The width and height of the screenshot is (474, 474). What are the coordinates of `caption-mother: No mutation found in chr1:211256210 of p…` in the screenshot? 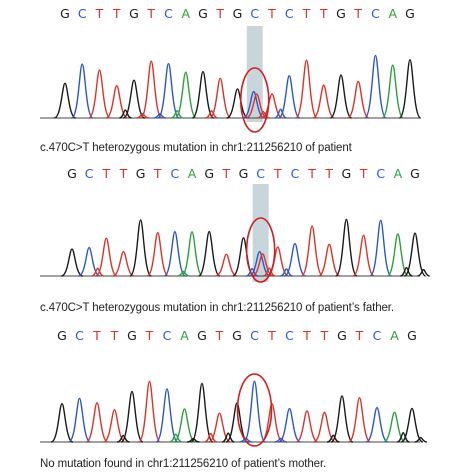 It's located at (183, 464).